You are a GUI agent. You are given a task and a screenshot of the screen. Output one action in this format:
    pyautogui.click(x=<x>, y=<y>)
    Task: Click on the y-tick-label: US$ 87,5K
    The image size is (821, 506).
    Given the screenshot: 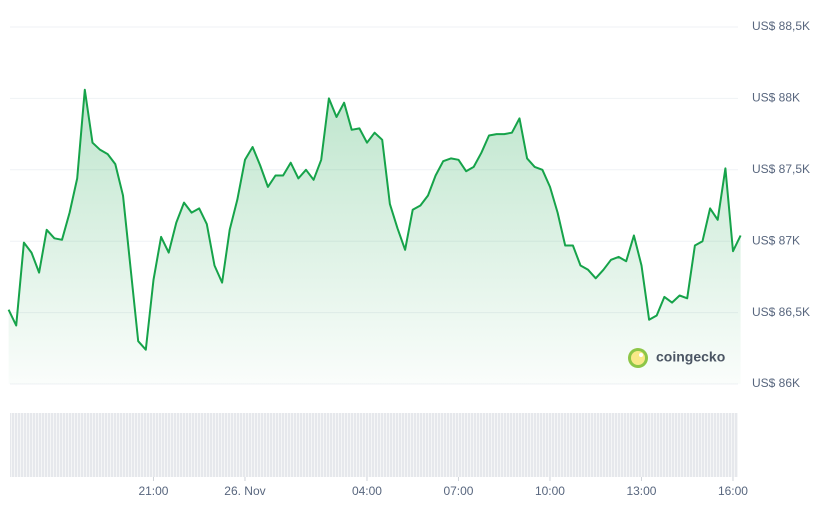 What is the action you would take?
    pyautogui.click(x=781, y=169)
    